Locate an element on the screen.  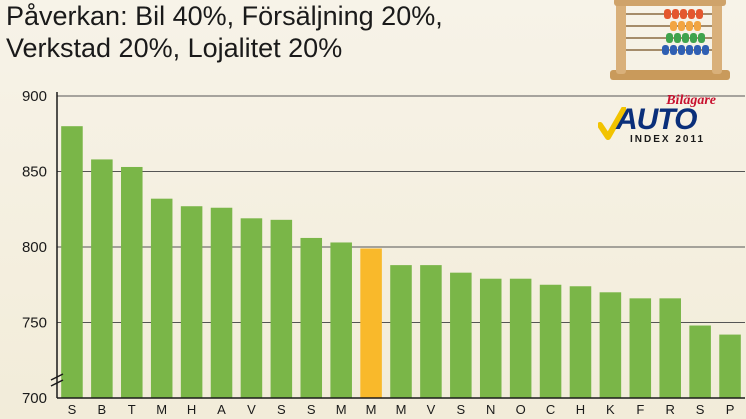
checkmark-icon is located at coordinates (612, 123).